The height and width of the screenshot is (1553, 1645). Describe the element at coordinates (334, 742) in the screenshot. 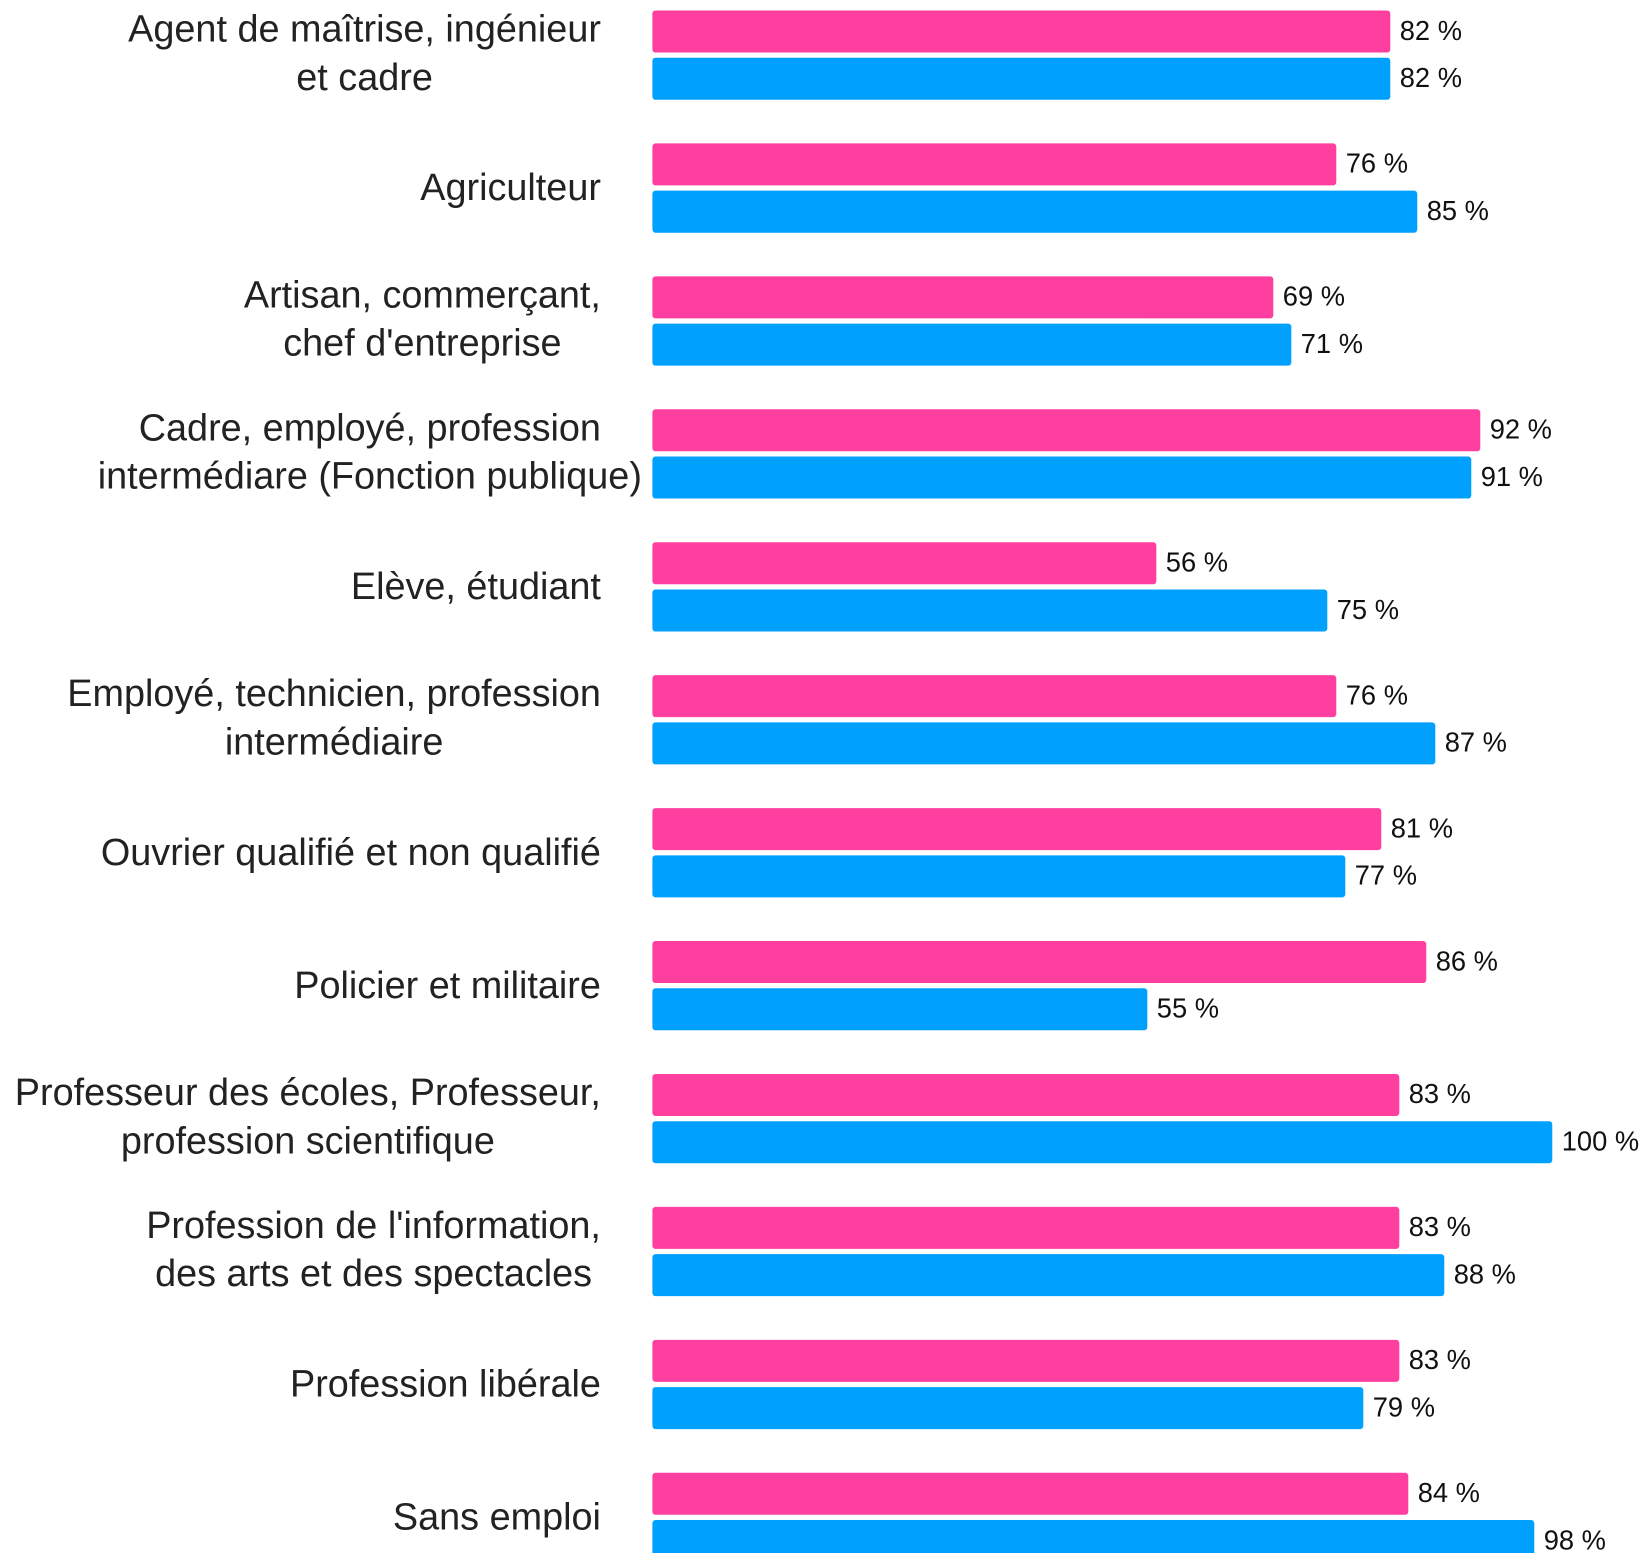

I see `category-label: intermédiaire` at that location.